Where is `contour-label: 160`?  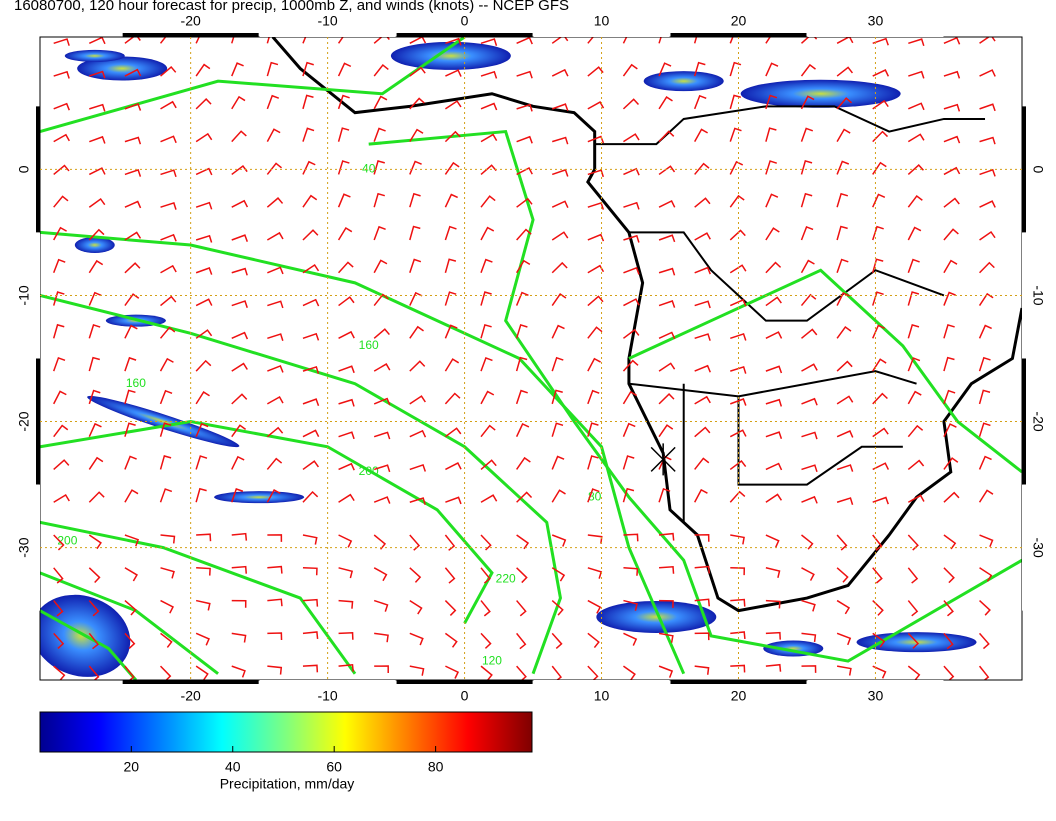 contour-label: 160 is located at coordinates (136, 383).